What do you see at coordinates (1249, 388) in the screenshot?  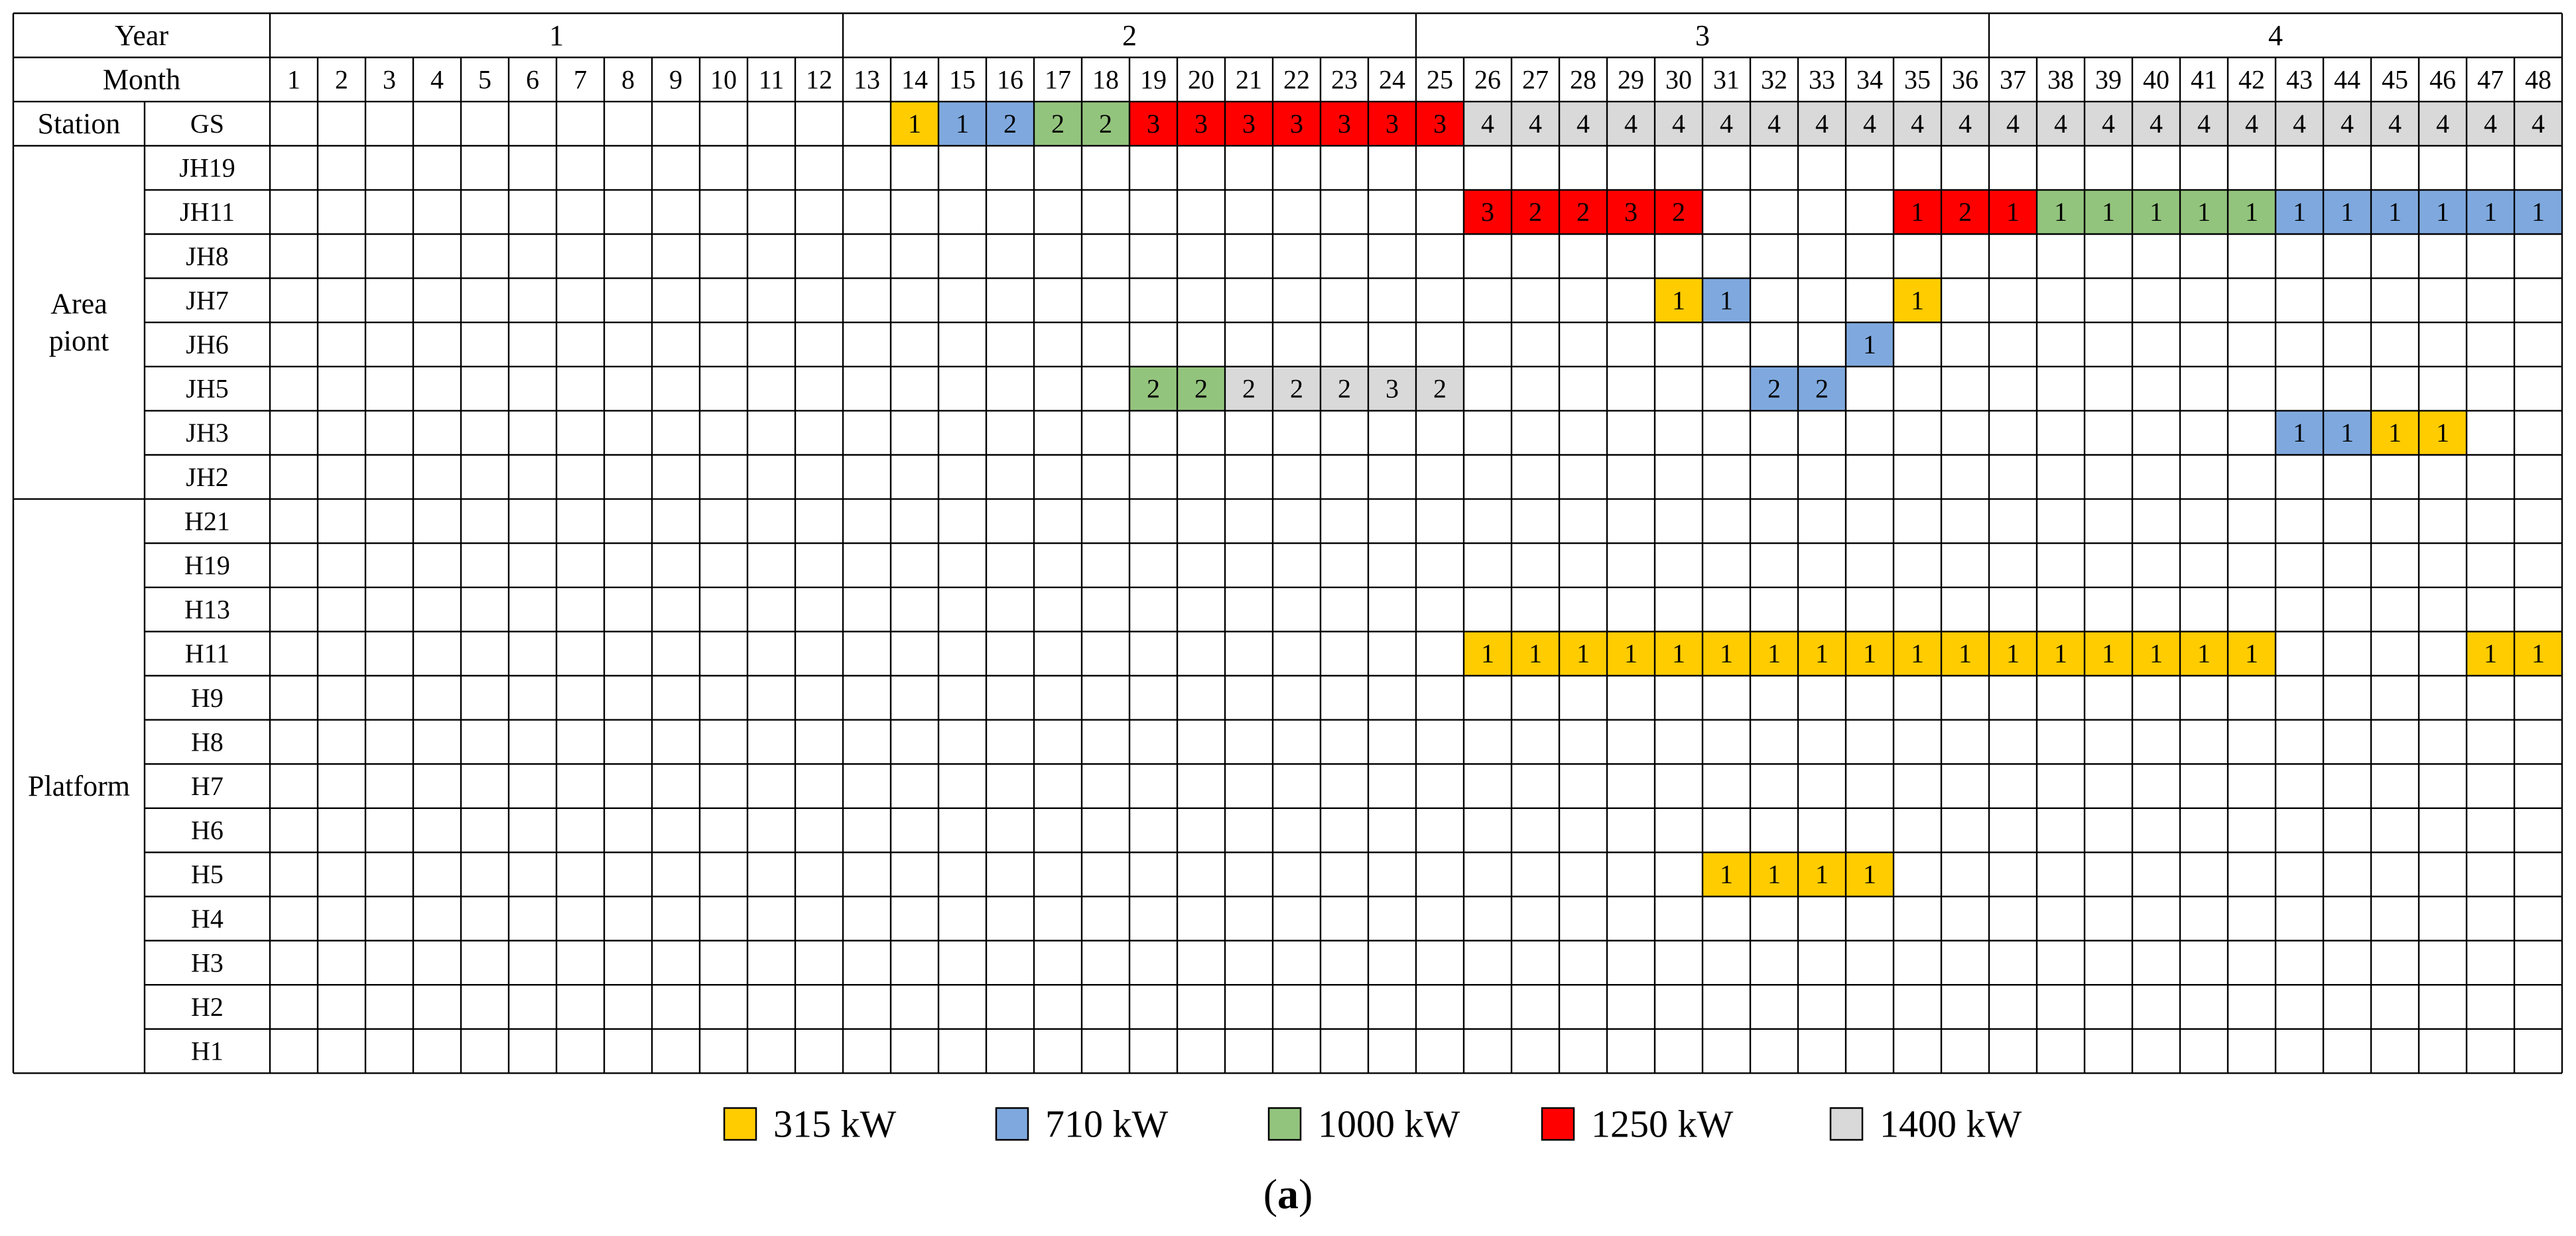 I see `cell-JH5-m21` at bounding box center [1249, 388].